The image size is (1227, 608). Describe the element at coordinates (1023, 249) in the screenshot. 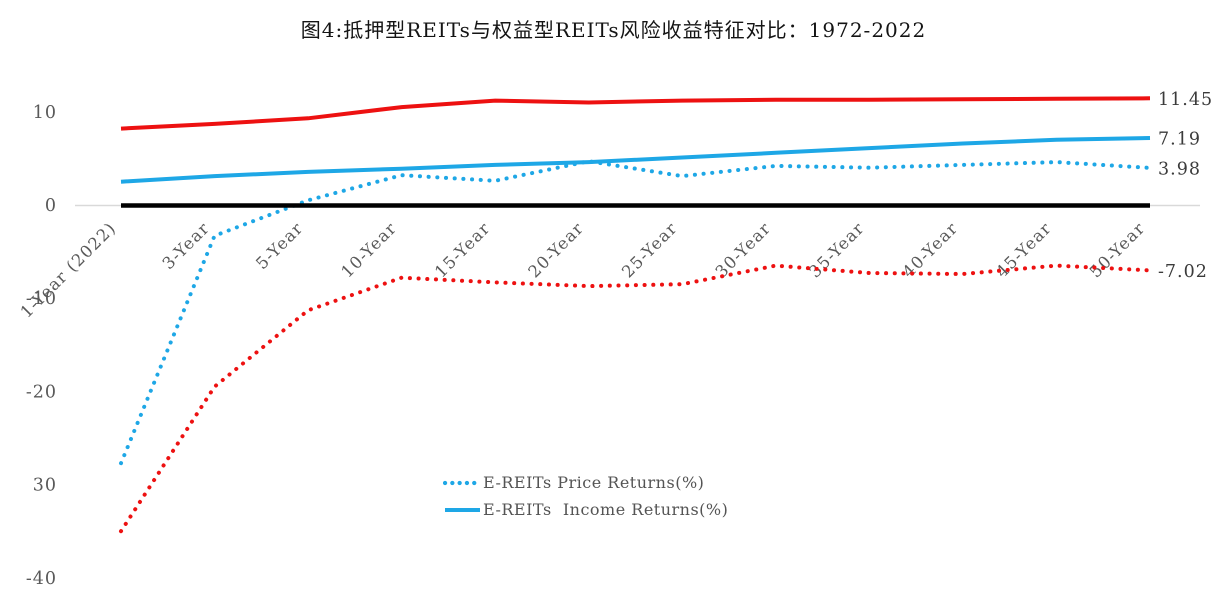

I see `x-tick-label: 45-Year` at that location.